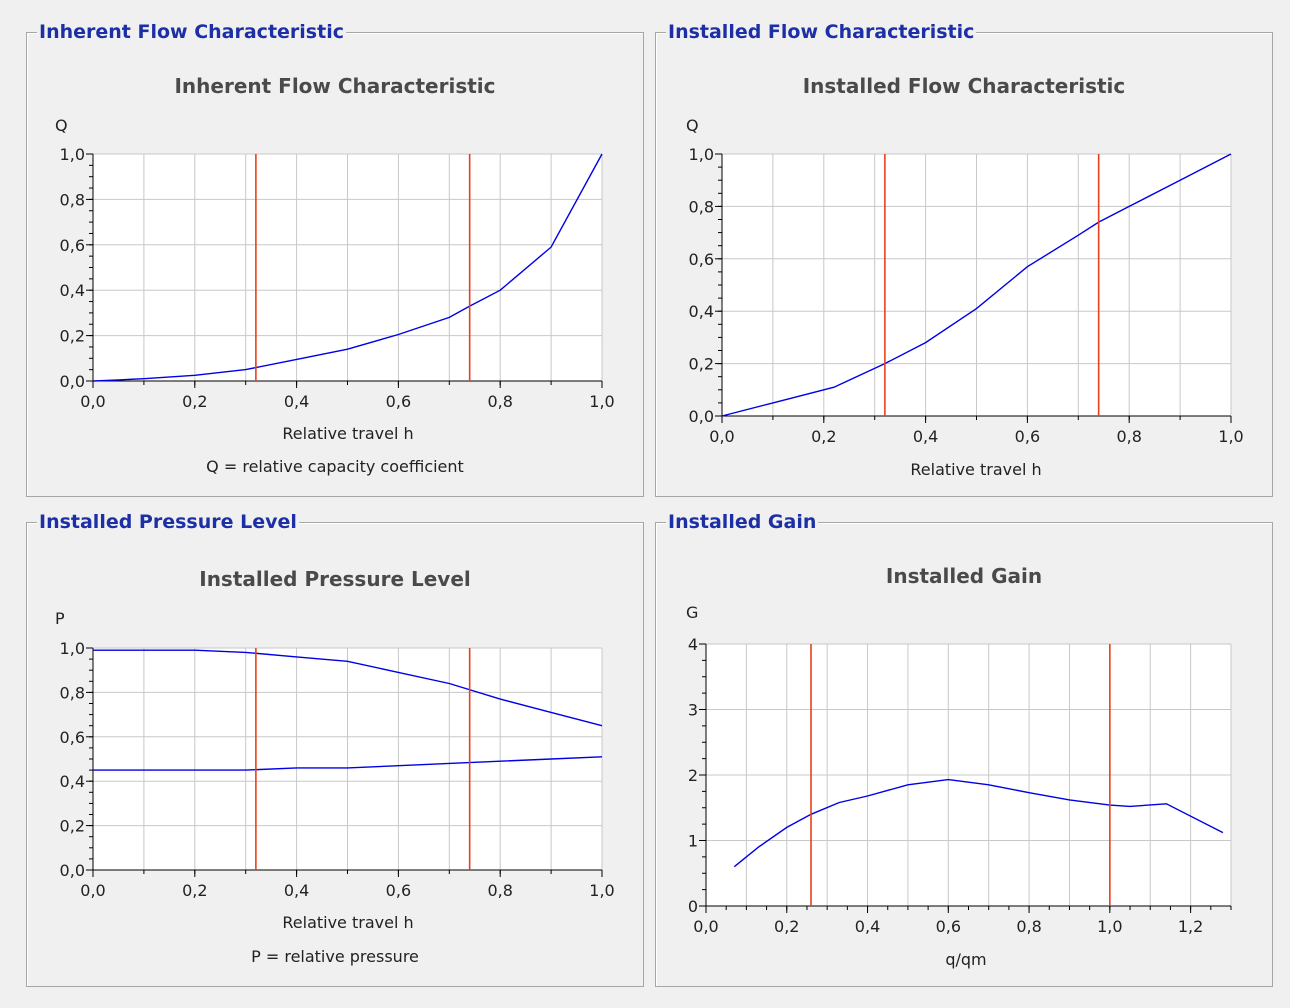 This screenshot has width=1290, height=1008. What do you see at coordinates (168, 522) in the screenshot?
I see `panel-title: Installed Pressure Level` at bounding box center [168, 522].